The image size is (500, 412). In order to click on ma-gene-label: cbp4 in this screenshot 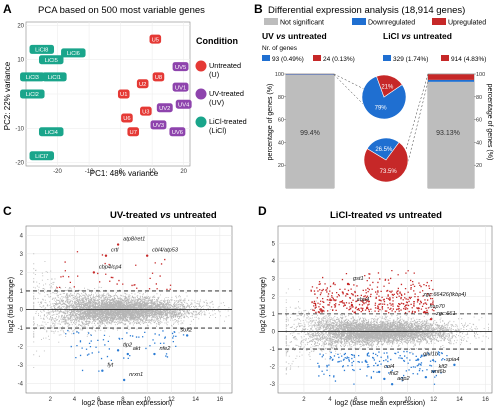, I will do `click(363, 300)`.